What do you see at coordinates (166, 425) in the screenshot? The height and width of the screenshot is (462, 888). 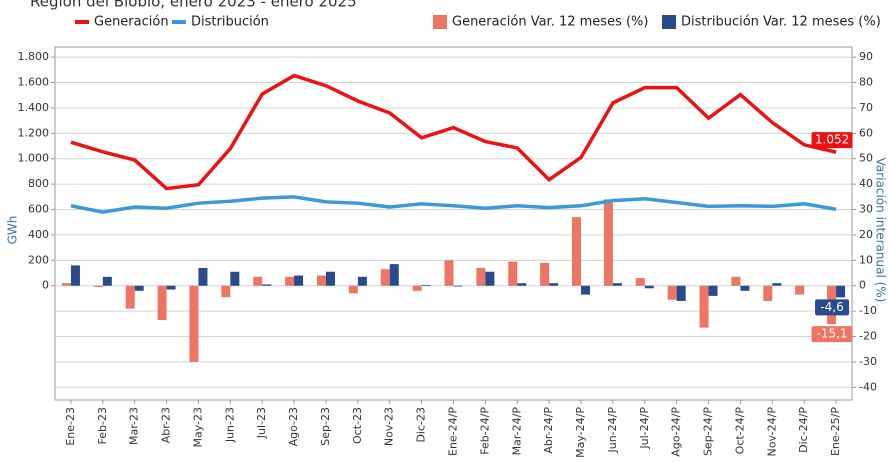 I see `x-tick-label: Abr-23` at bounding box center [166, 425].